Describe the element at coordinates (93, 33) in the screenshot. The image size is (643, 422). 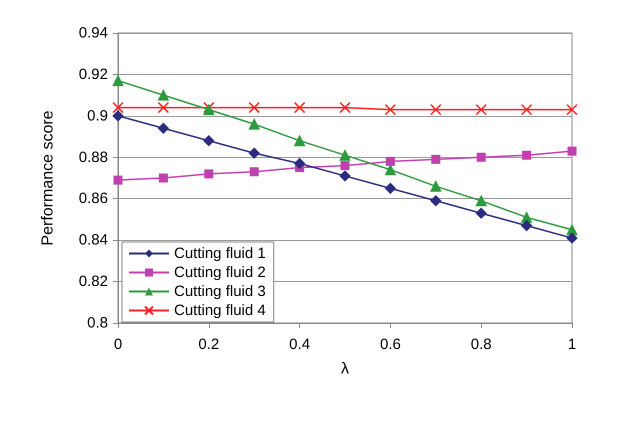
I see `y-tick-label: 0.94` at that location.